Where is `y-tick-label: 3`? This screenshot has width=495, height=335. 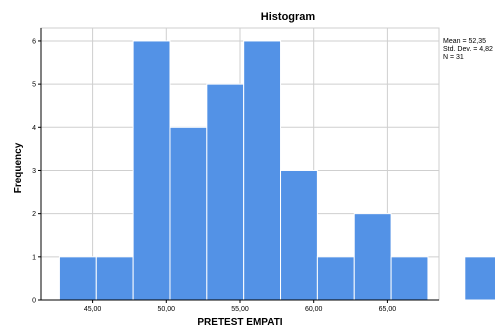 y-tick-label: 3 is located at coordinates (34, 171).